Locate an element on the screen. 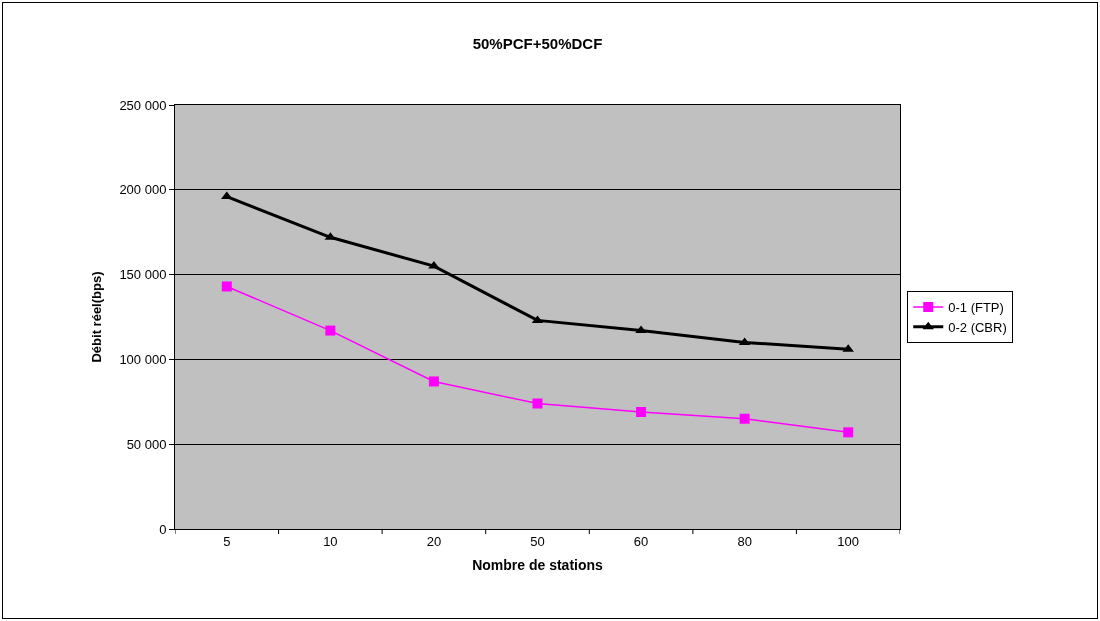 The width and height of the screenshot is (1100, 621). legend-label: 0-2 (CBR) is located at coordinates (977, 327).